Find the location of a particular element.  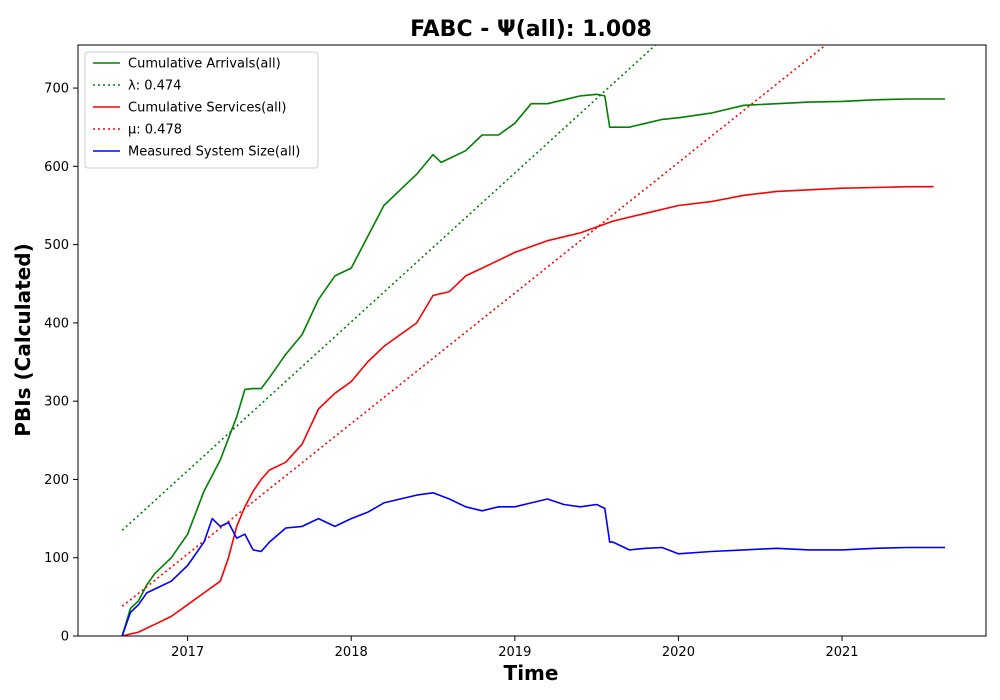

legend-label: Measured System Size(all) is located at coordinates (214, 152).